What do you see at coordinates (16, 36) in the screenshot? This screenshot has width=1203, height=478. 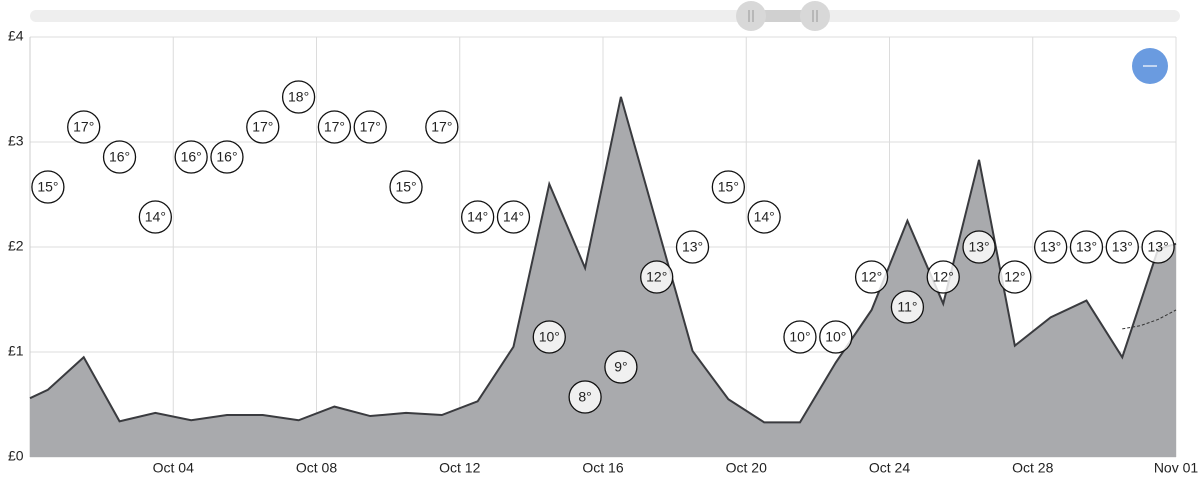 I see `y-tick-label: £4` at bounding box center [16, 36].